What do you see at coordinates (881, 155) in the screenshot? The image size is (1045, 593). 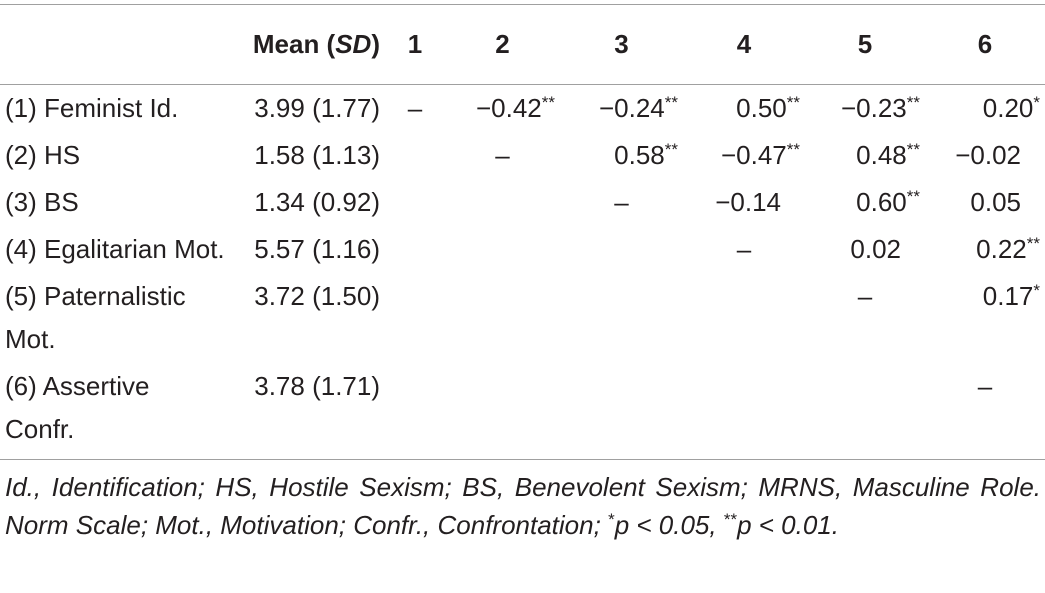 I see `correlation-value: 0.48` at bounding box center [881, 155].